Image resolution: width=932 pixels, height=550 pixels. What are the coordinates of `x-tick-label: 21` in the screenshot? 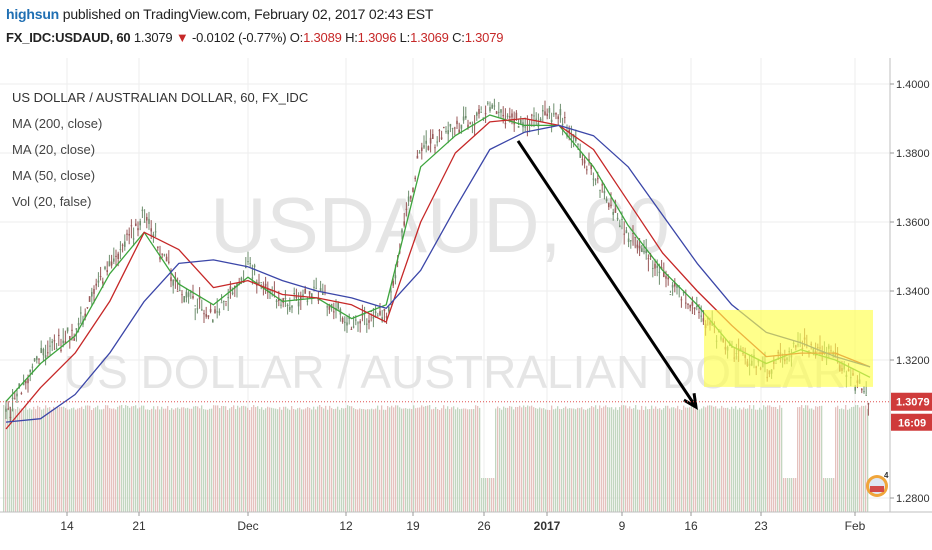 It's located at (139, 526).